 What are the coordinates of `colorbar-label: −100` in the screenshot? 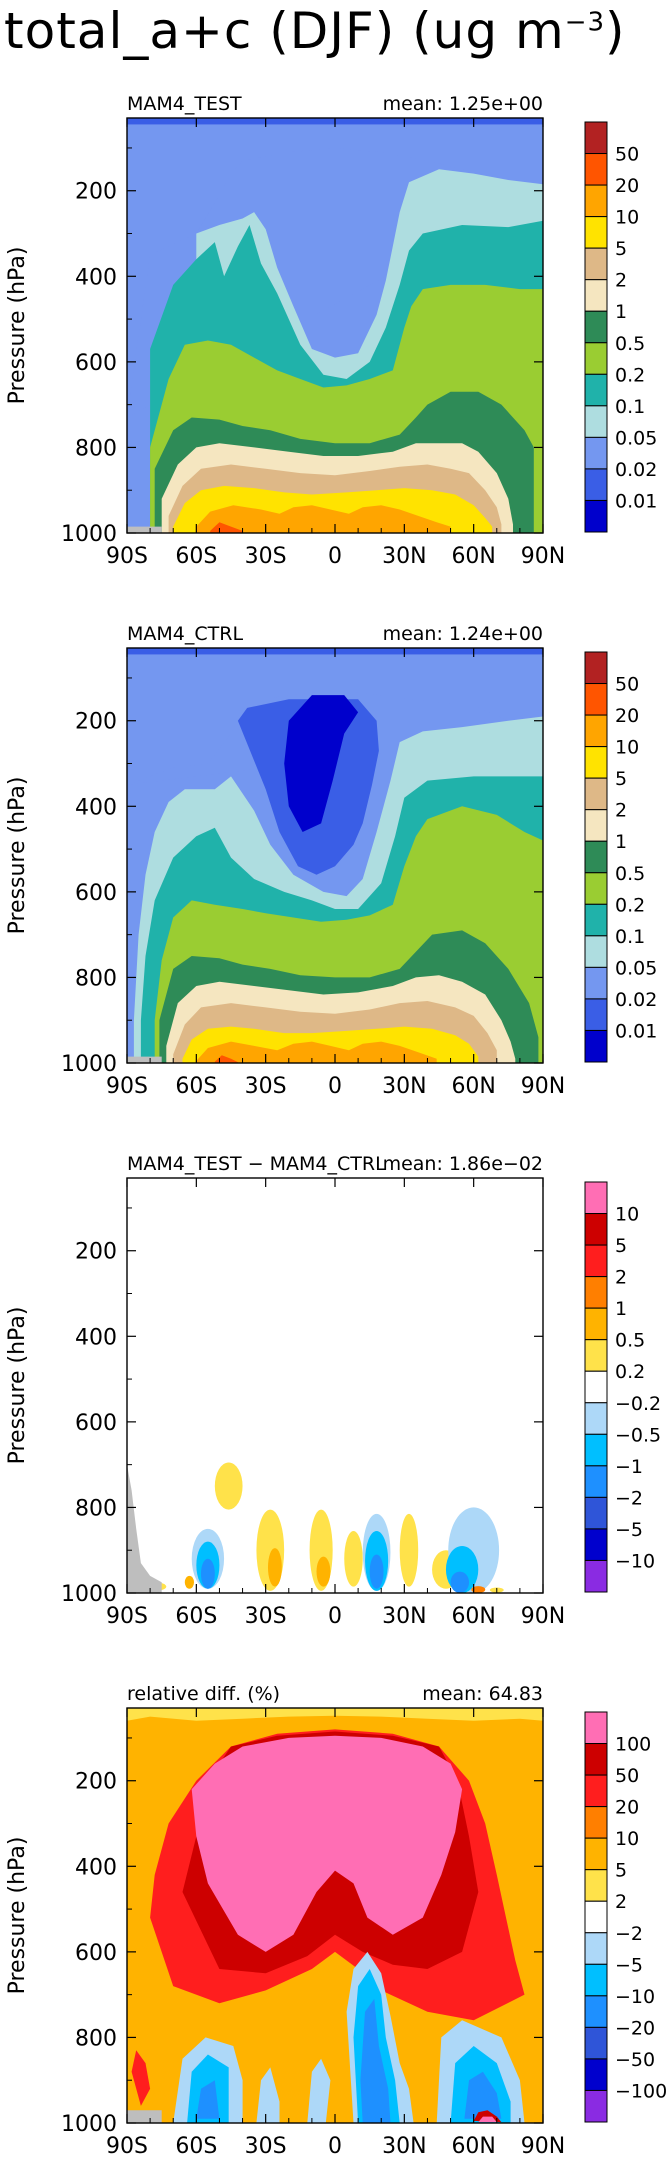 It's located at (641, 2091).